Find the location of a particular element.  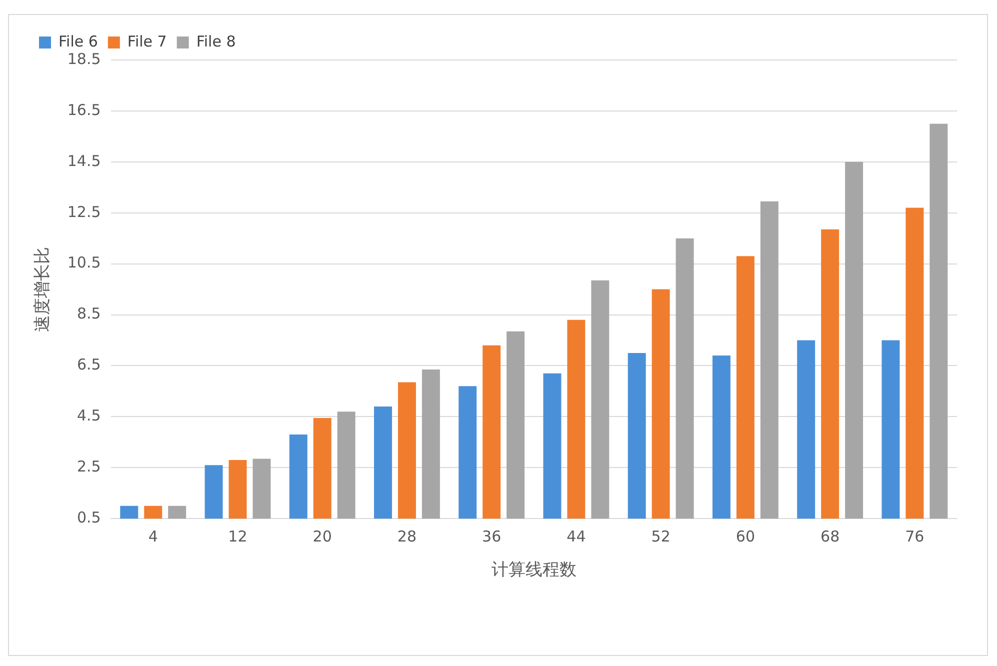

x-tick-label: 20 is located at coordinates (322, 536).